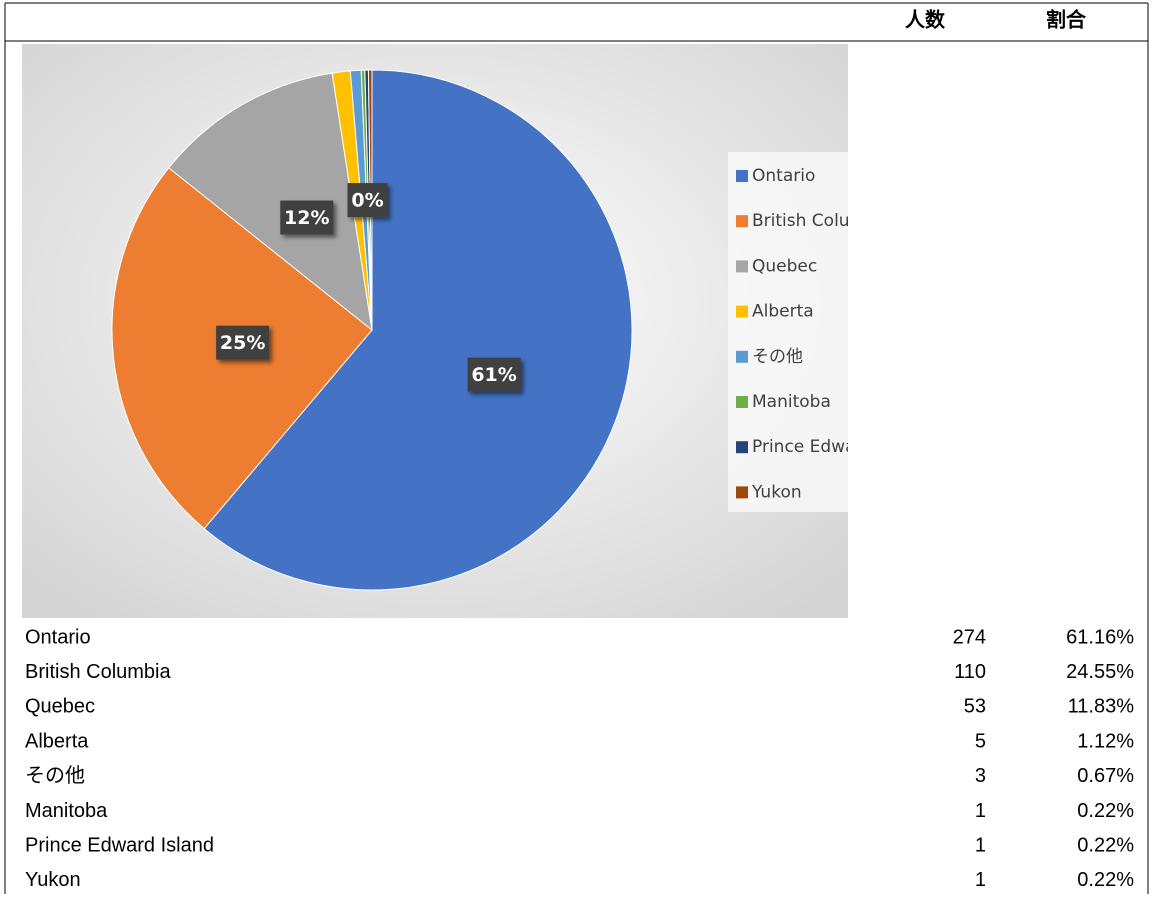  I want to click on row-share: 1.12%, so click(1105, 741).